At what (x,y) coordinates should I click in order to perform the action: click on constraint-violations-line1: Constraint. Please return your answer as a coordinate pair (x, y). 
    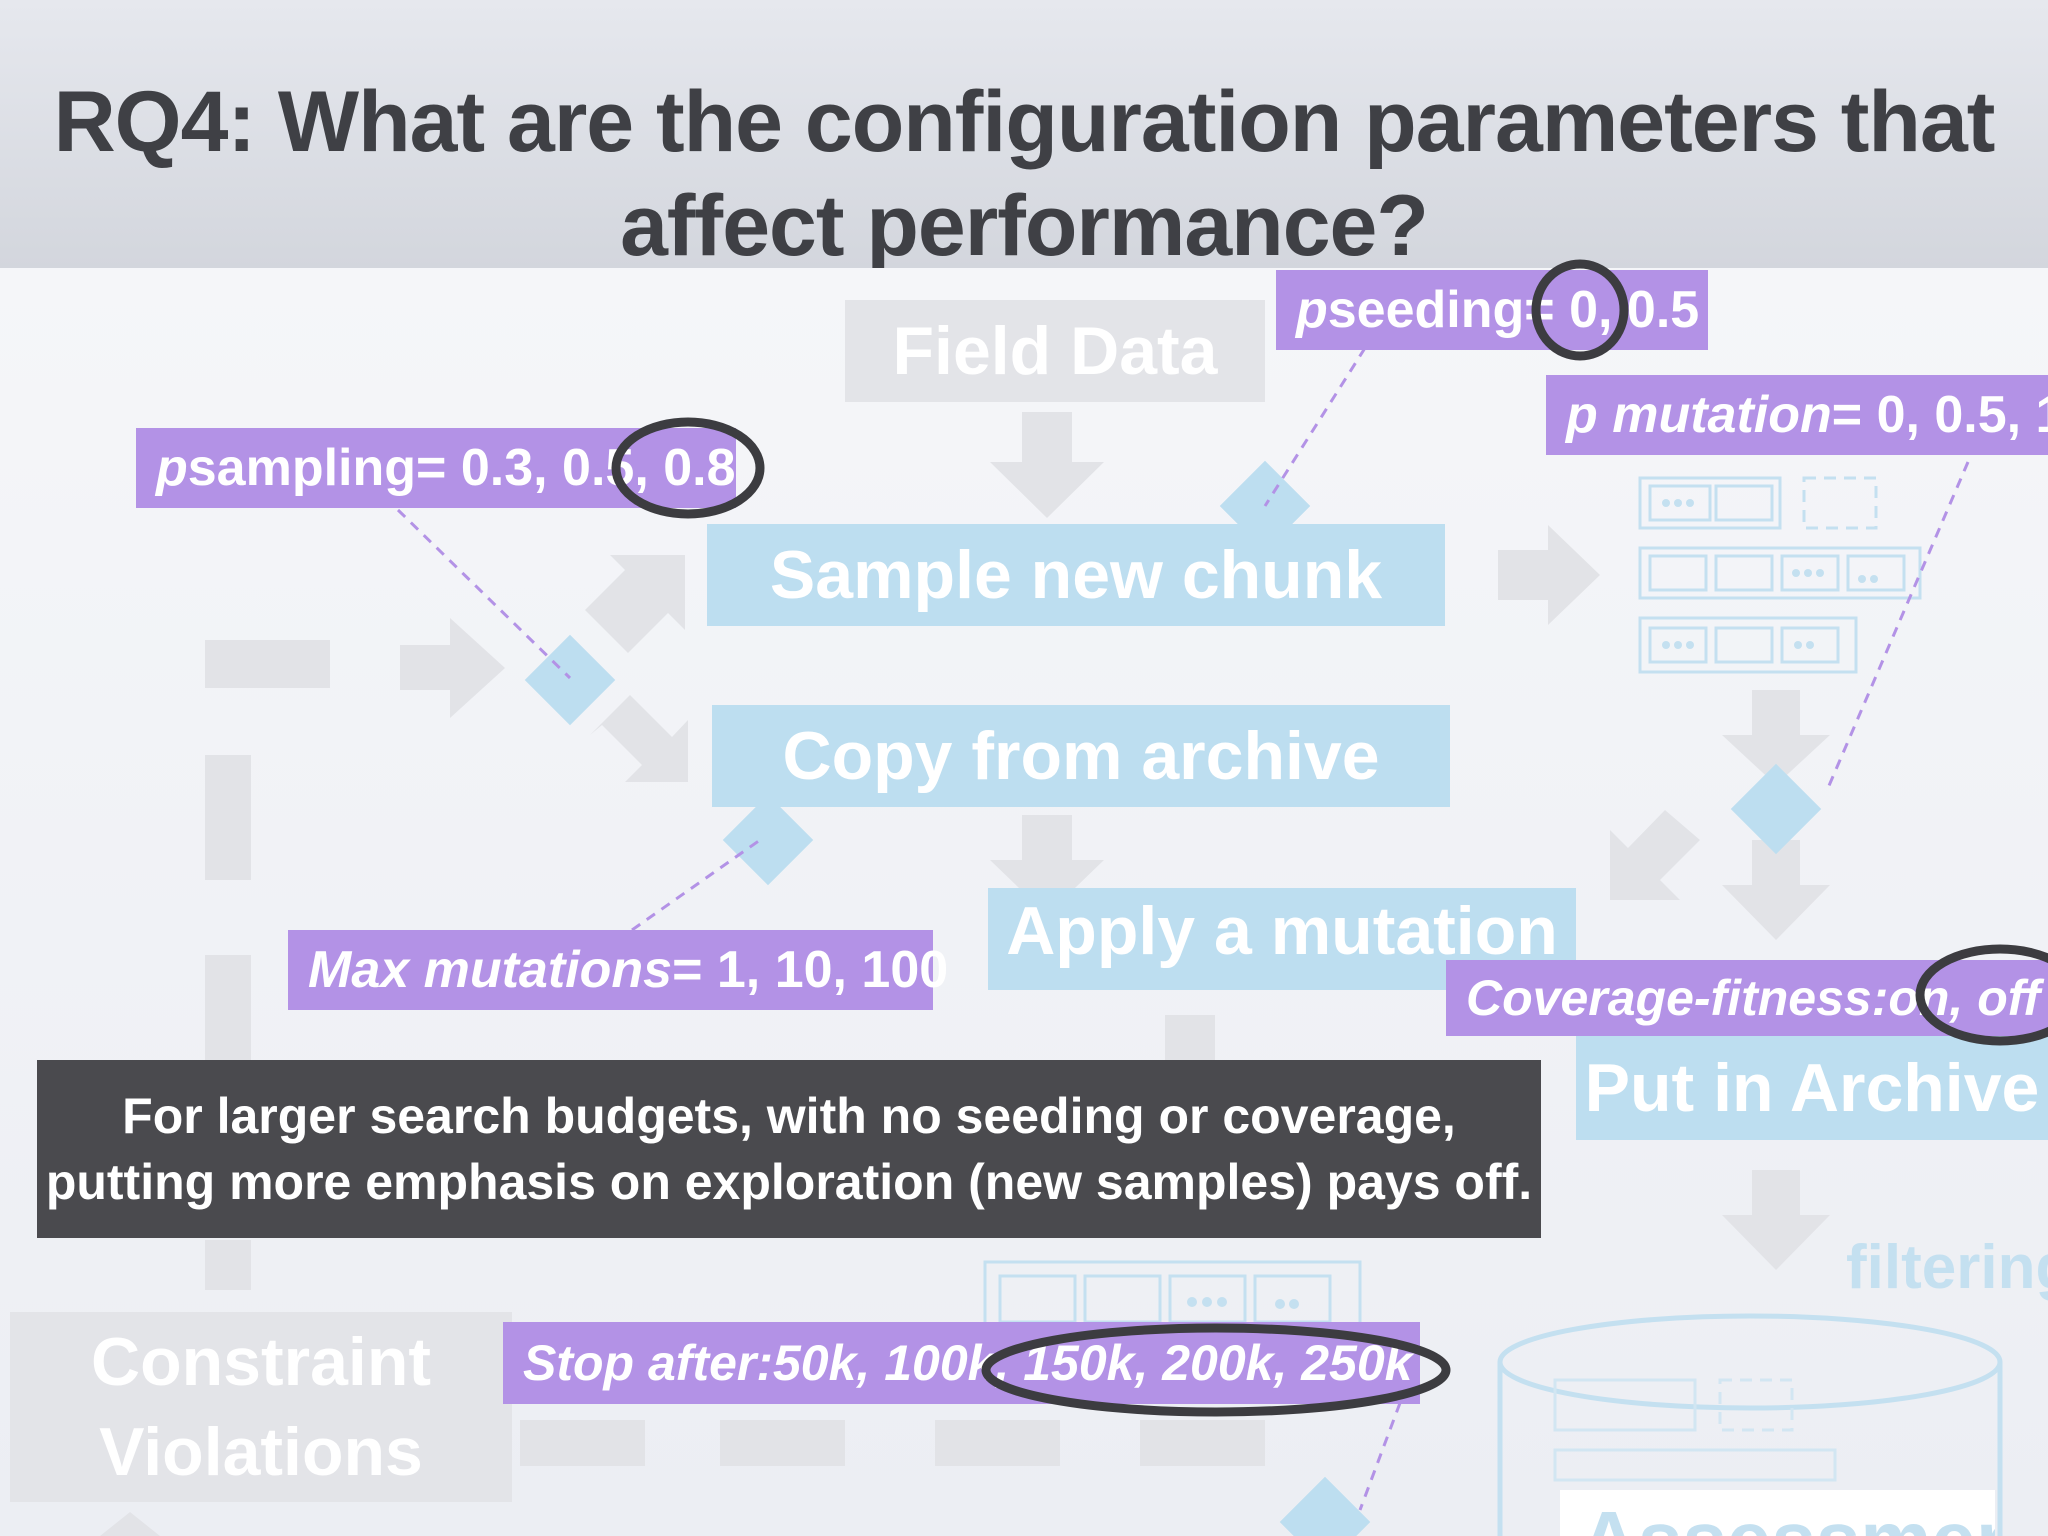
    Looking at the image, I should click on (261, 1362).